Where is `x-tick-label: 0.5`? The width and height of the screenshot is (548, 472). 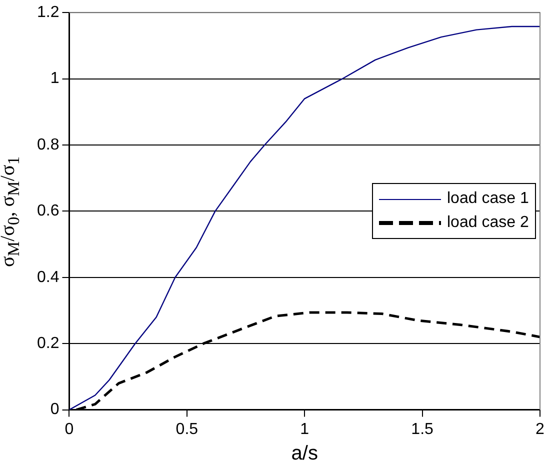
x-tick-label: 0.5 is located at coordinates (187, 429).